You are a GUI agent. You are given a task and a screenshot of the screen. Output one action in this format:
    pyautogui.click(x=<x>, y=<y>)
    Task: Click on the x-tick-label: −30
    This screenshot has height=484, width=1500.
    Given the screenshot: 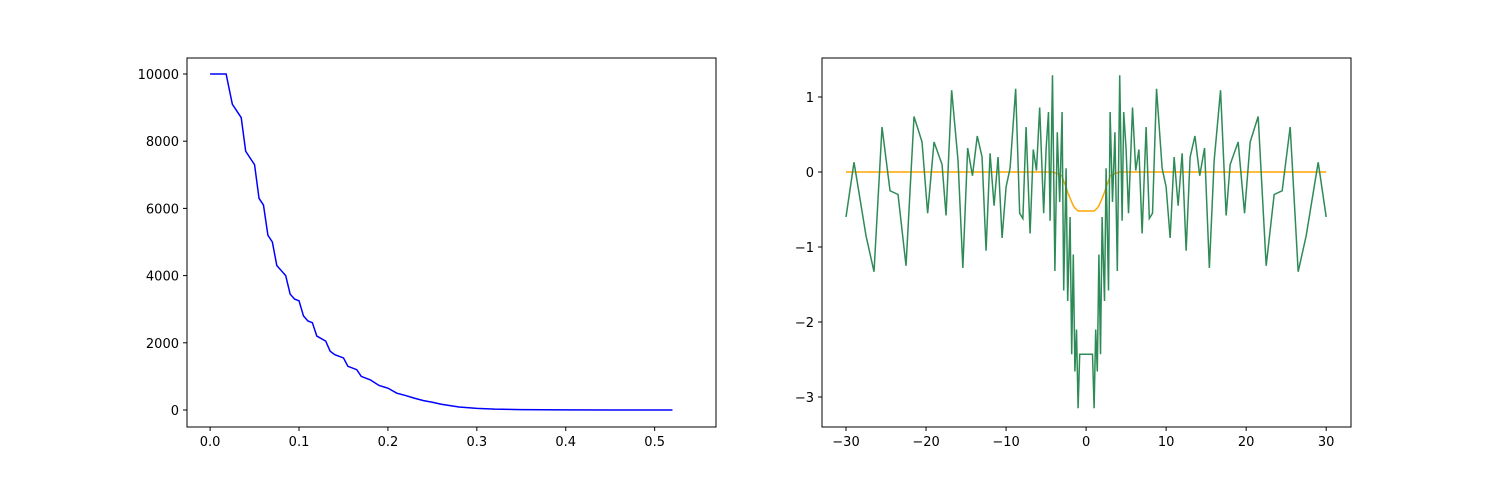 What is the action you would take?
    pyautogui.click(x=845, y=442)
    